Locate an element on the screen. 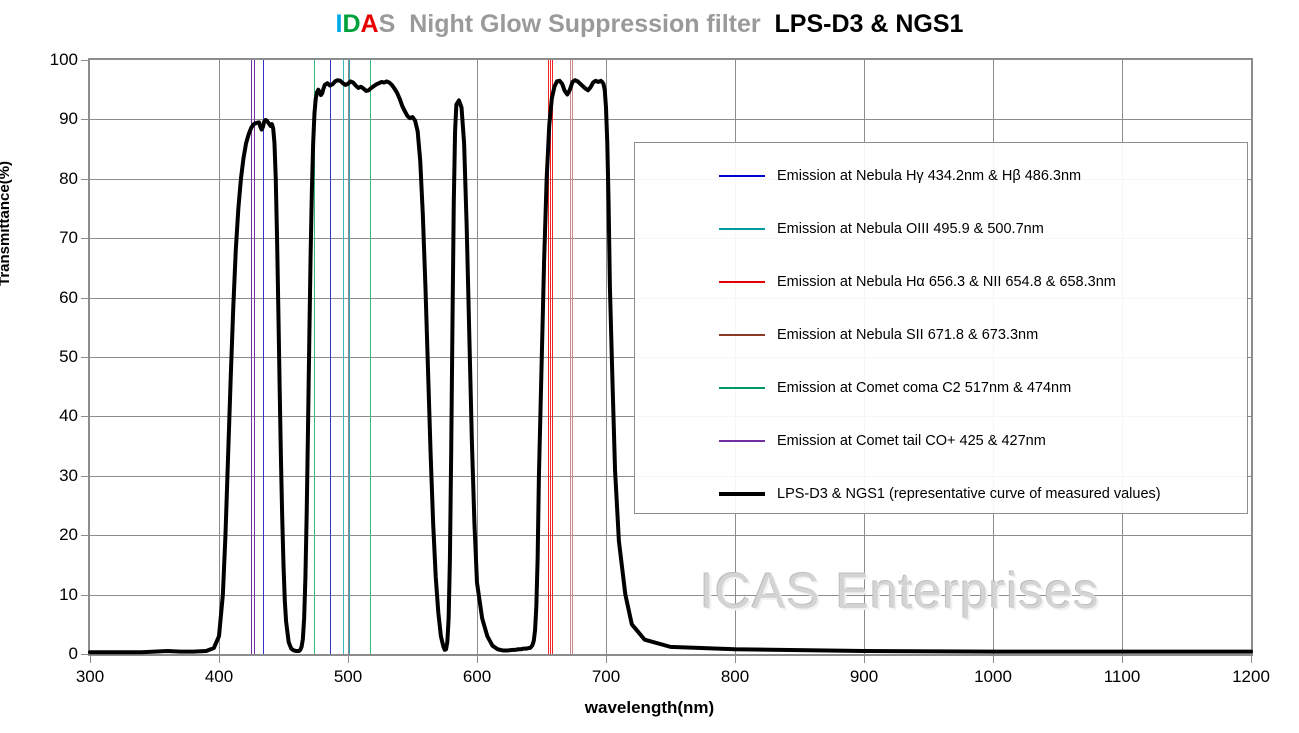 The height and width of the screenshot is (733, 1299). legend-item: Emission at Comet tail CO+ 425 & 427nm is located at coordinates (882, 441).